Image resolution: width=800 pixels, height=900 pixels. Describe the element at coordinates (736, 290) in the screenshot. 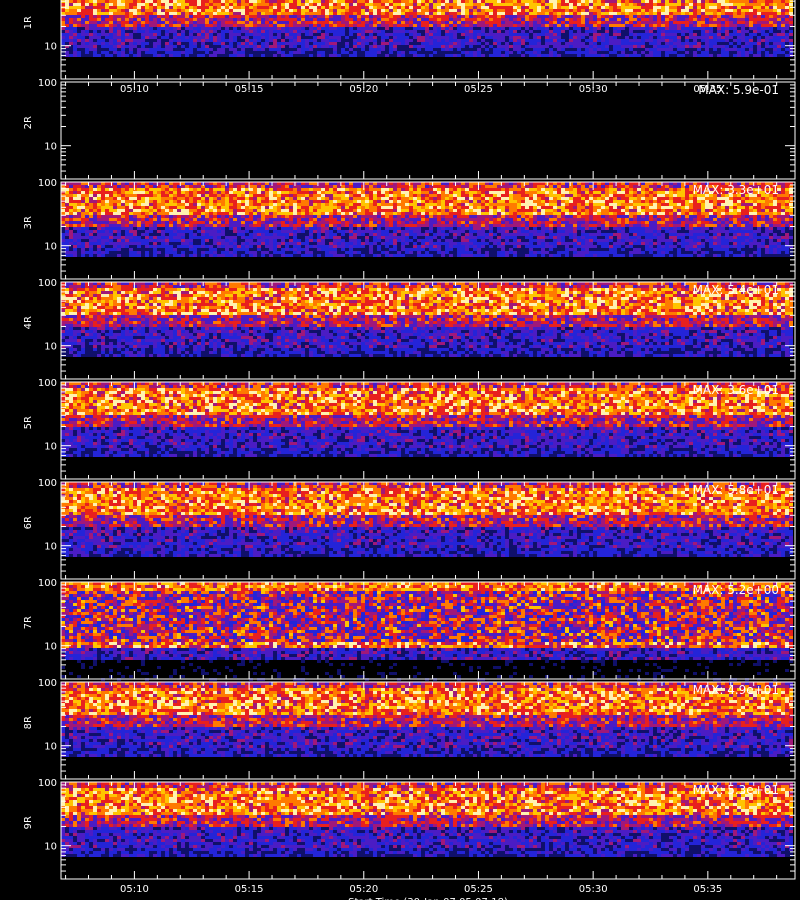

I see `max-annotation: MAX: 5.4e+01` at that location.